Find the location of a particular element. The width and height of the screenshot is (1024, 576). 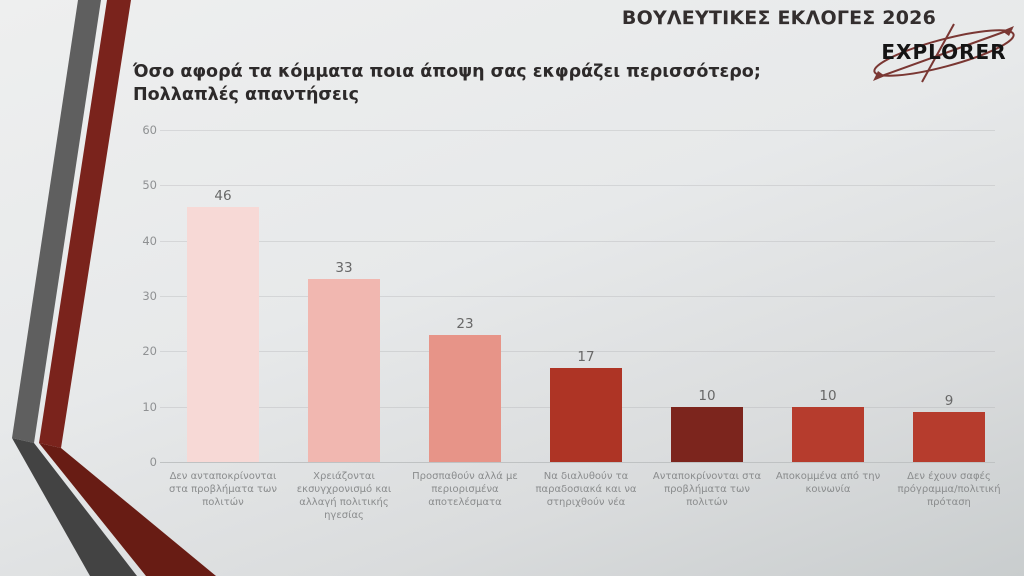

y-tick-label: 30 is located at coordinates (149, 296).